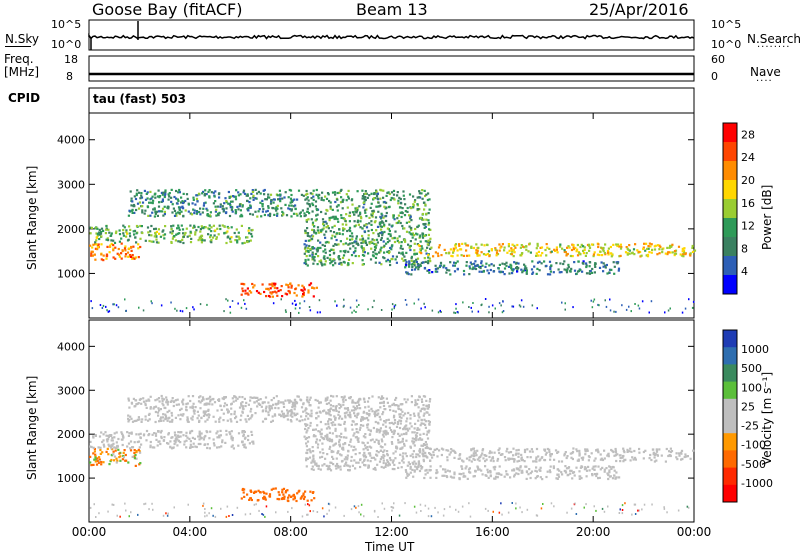 The width and height of the screenshot is (800, 554). I want to click on xtick-label-2: 08:00, so click(290, 532).